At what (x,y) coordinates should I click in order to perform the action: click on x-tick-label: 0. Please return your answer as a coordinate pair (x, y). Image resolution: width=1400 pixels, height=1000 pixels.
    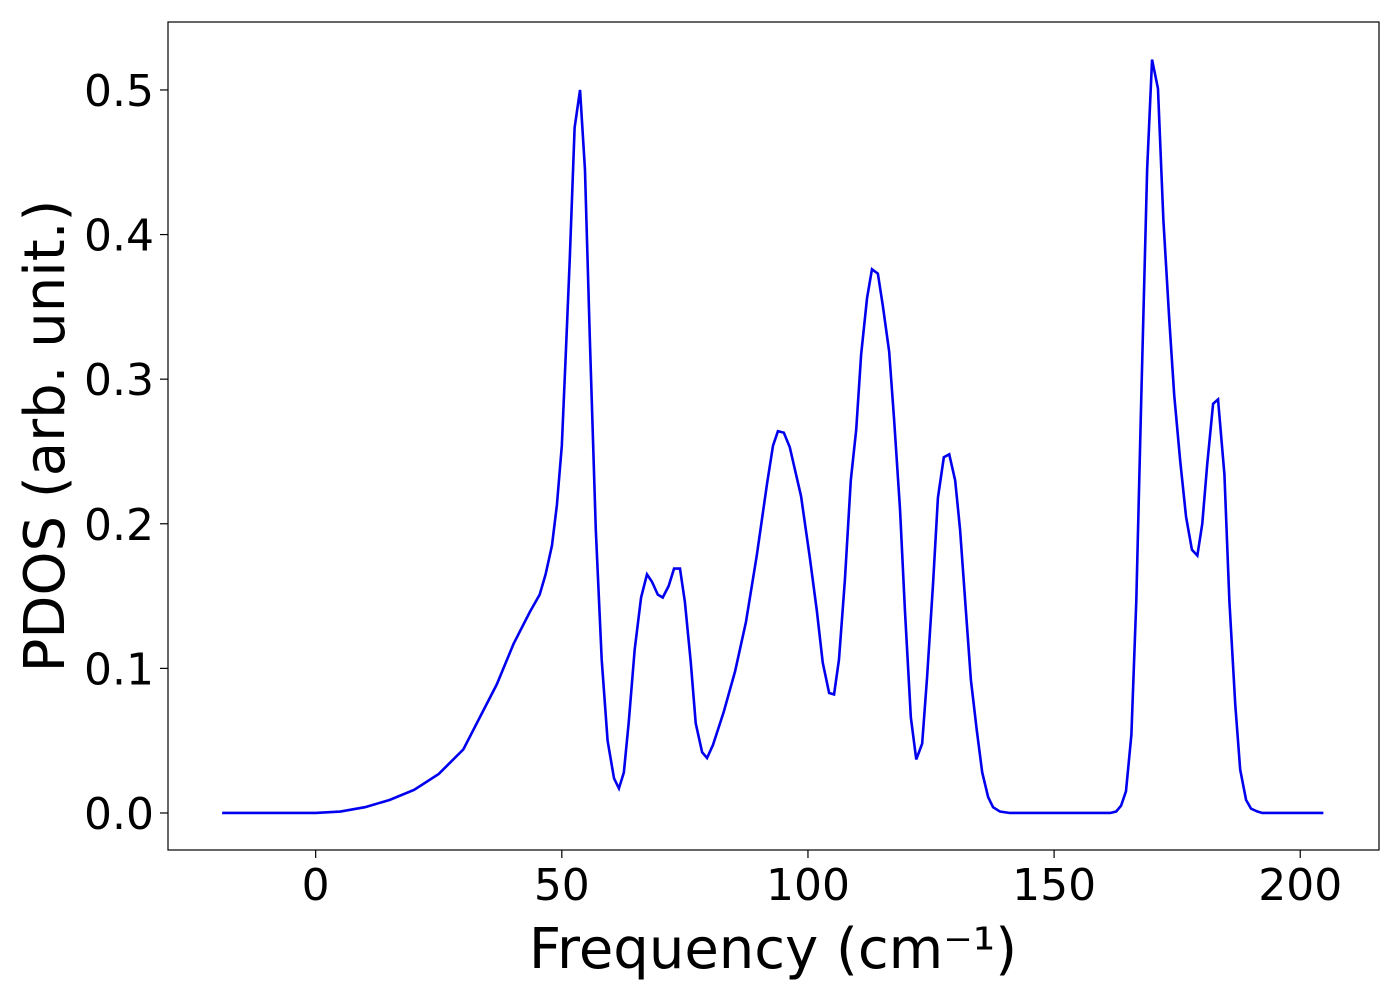
    Looking at the image, I should click on (316, 885).